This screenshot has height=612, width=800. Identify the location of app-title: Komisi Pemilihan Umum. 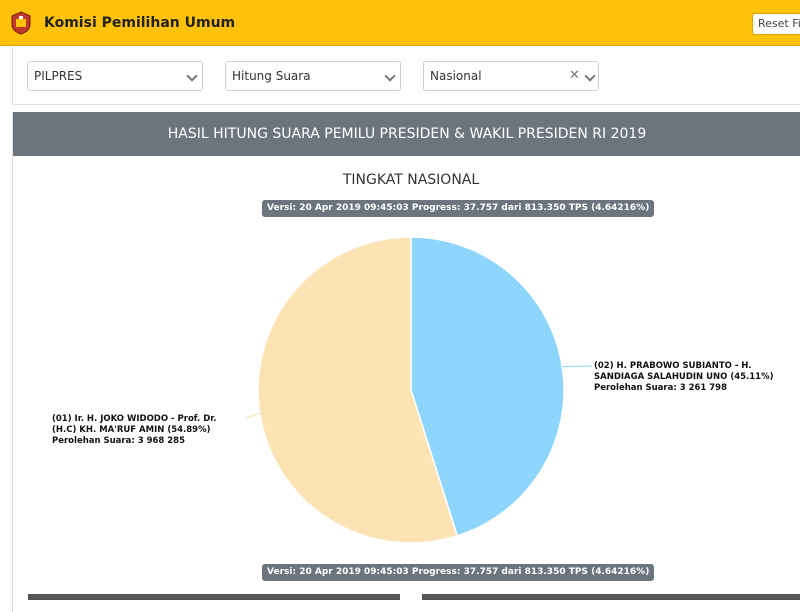
(140, 23).